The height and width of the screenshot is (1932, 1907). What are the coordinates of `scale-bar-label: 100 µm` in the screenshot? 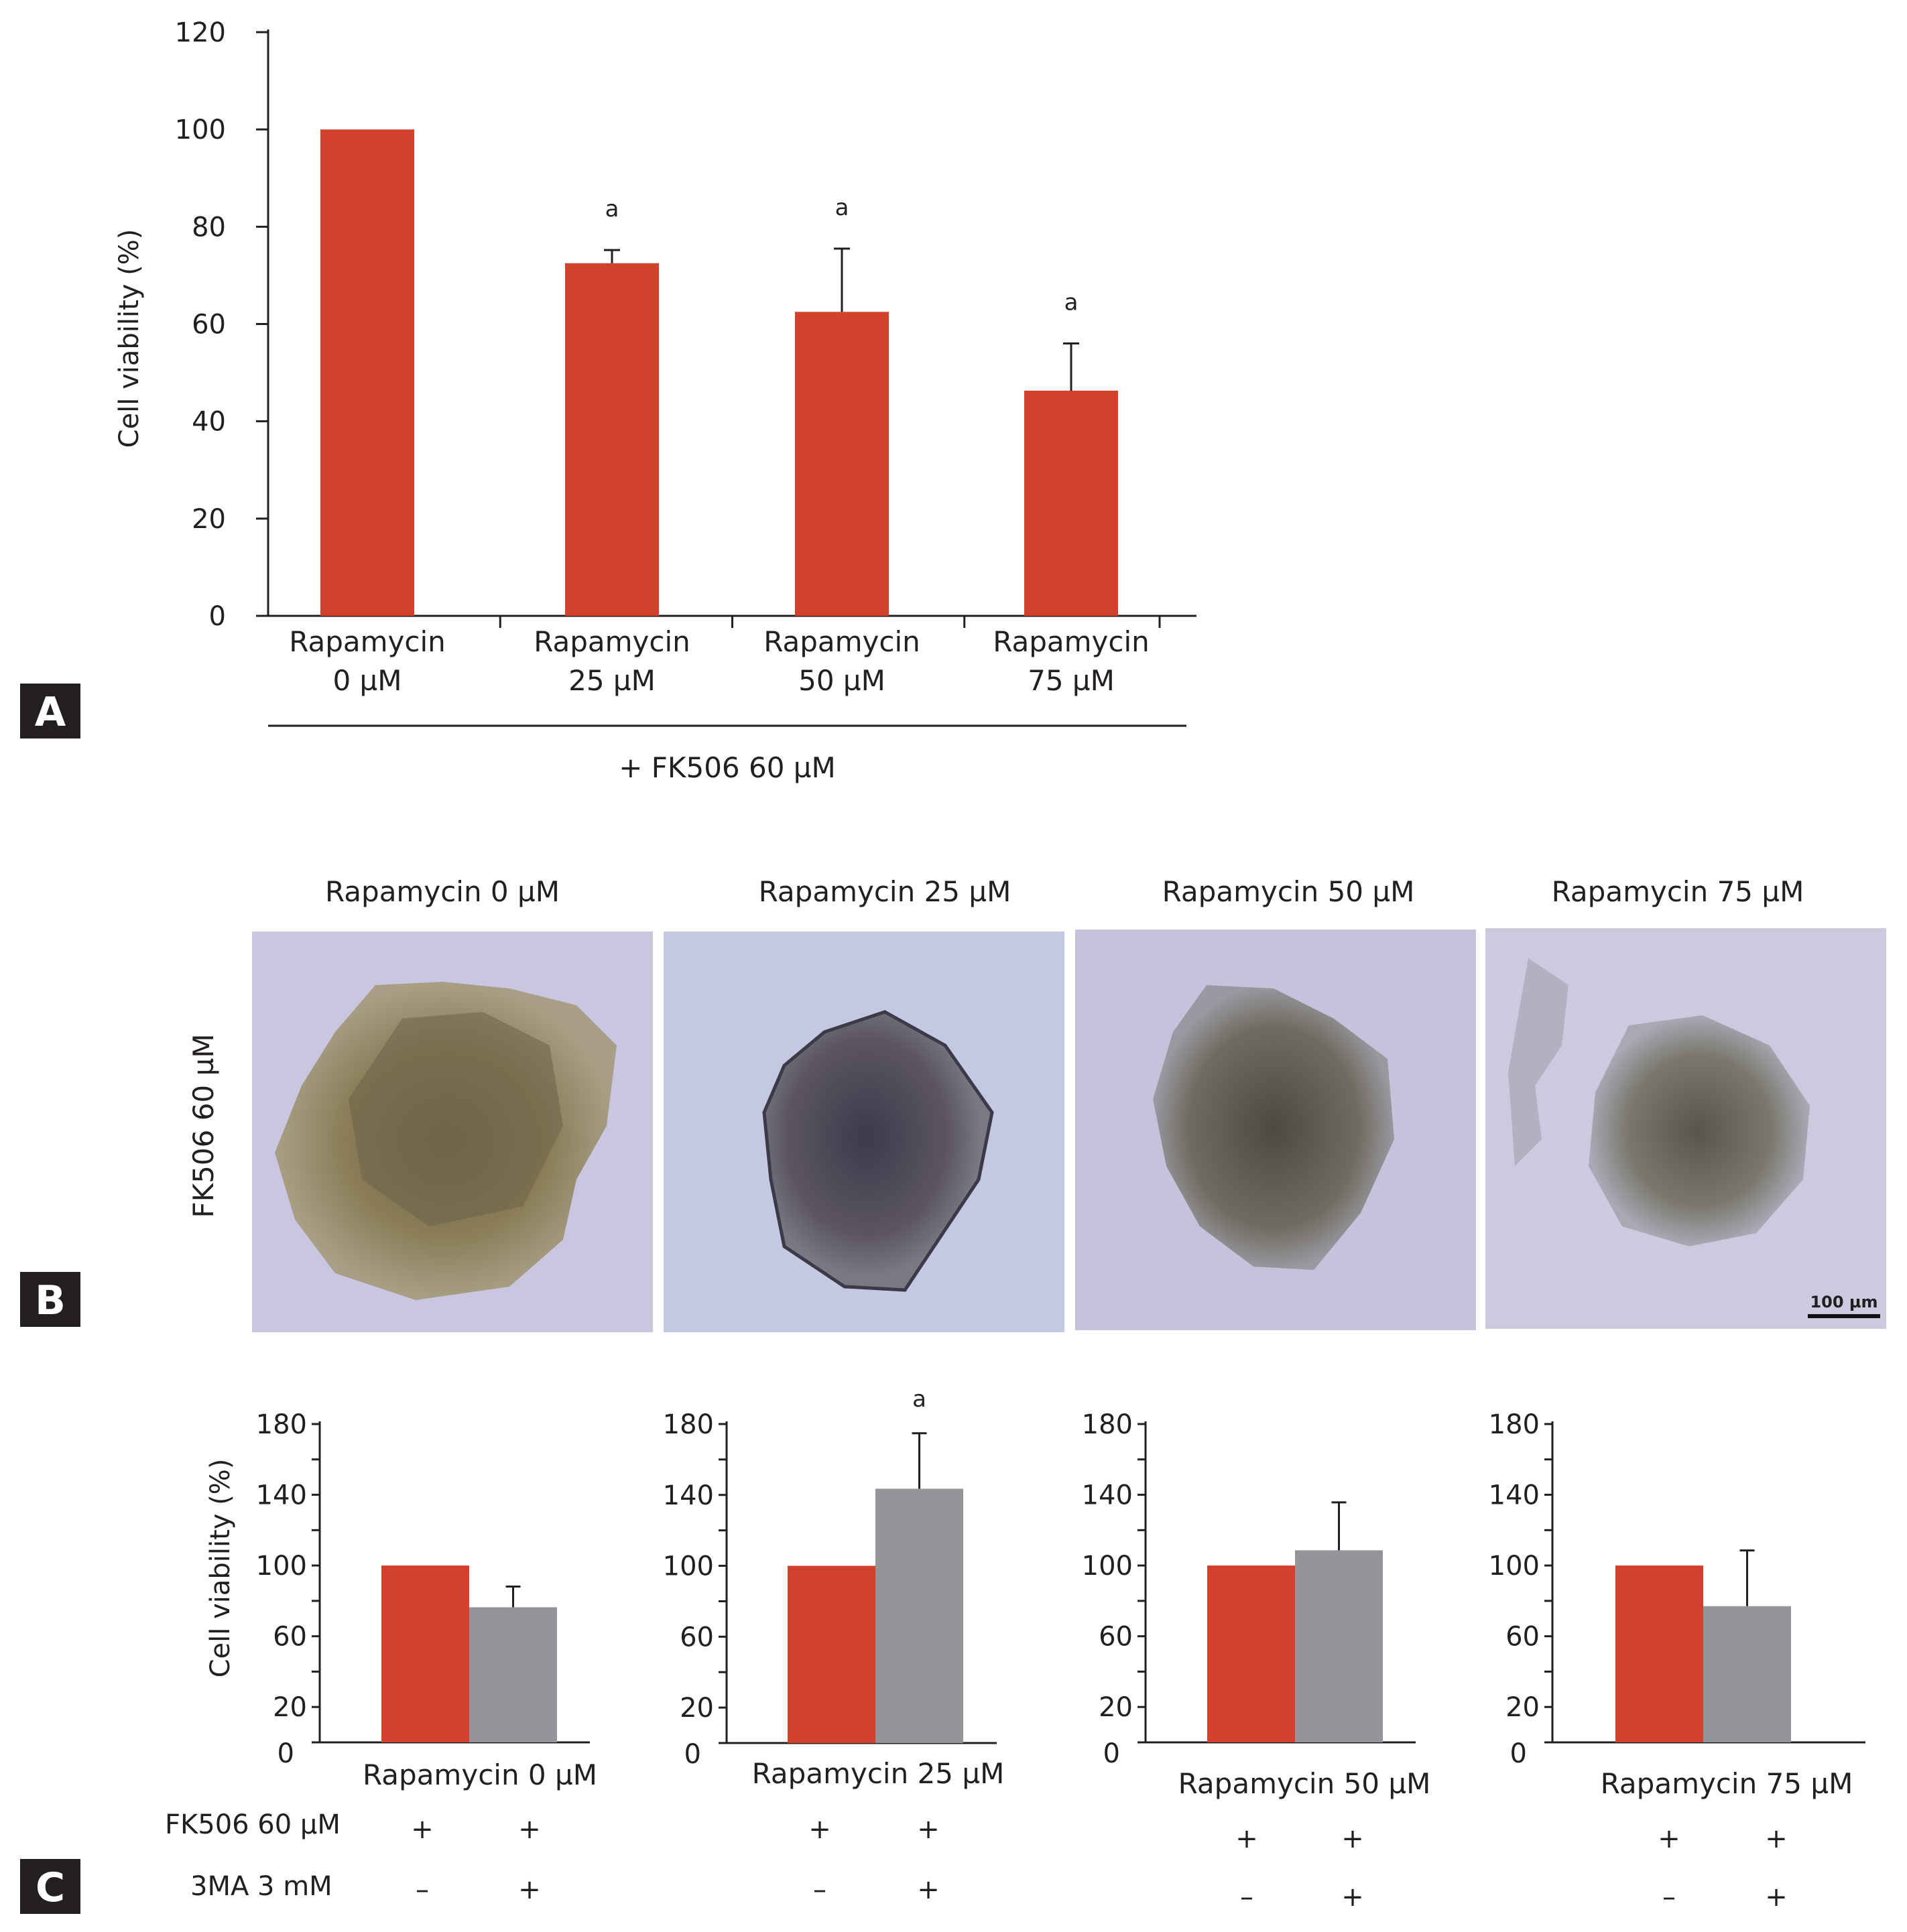 It's located at (1844, 1302).